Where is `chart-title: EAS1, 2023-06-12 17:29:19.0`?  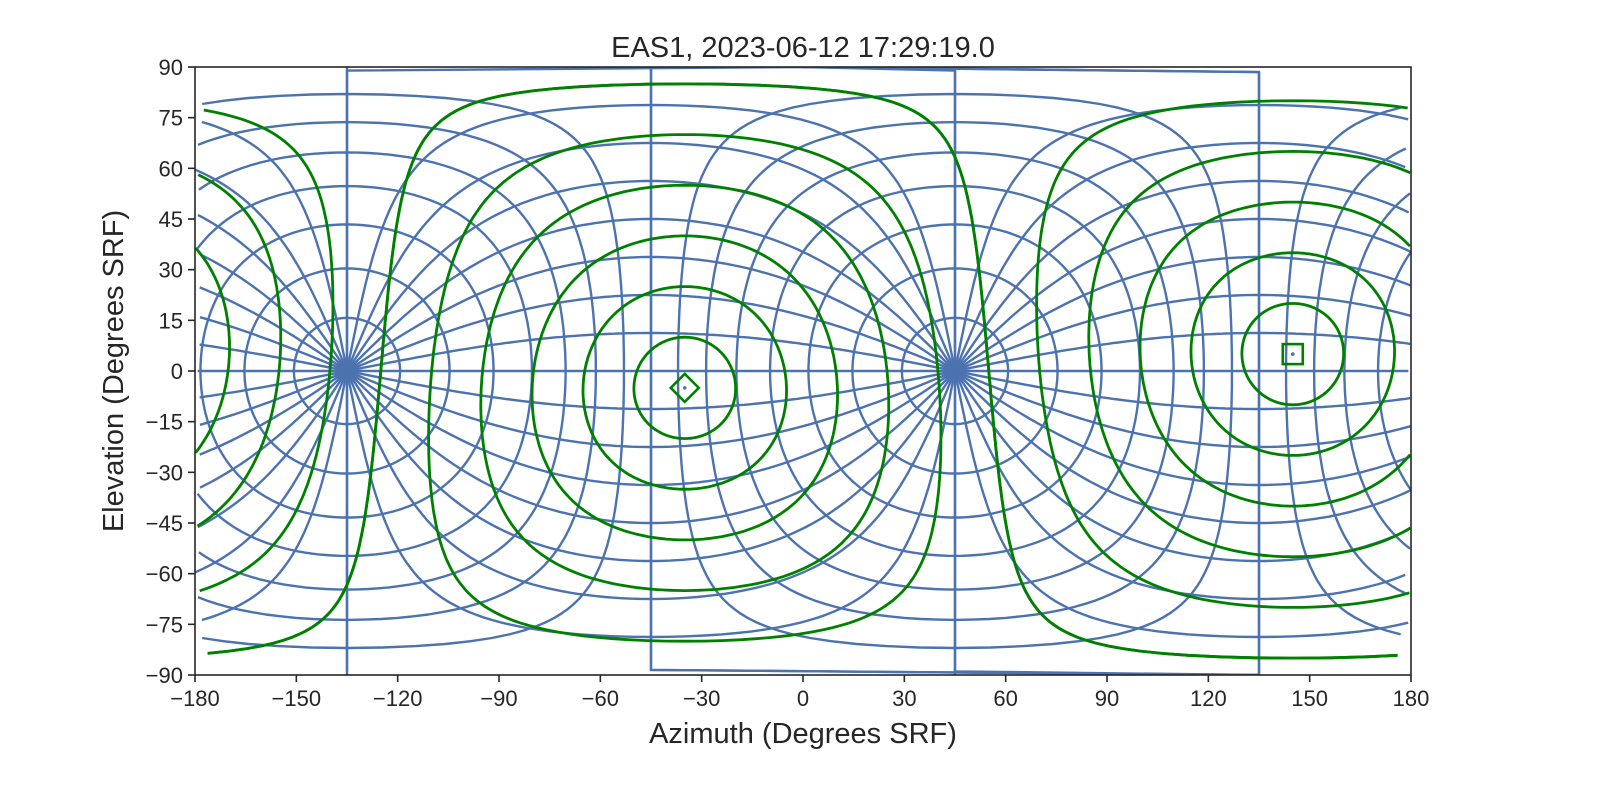 chart-title: EAS1, 2023-06-12 17:29:19.0 is located at coordinates (803, 48).